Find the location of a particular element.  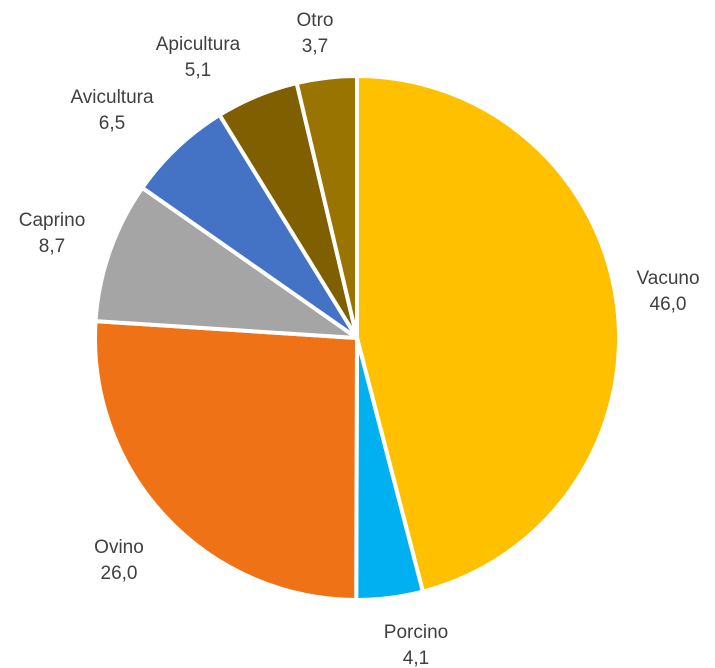

slice-value-label: 3,7 is located at coordinates (315, 46).